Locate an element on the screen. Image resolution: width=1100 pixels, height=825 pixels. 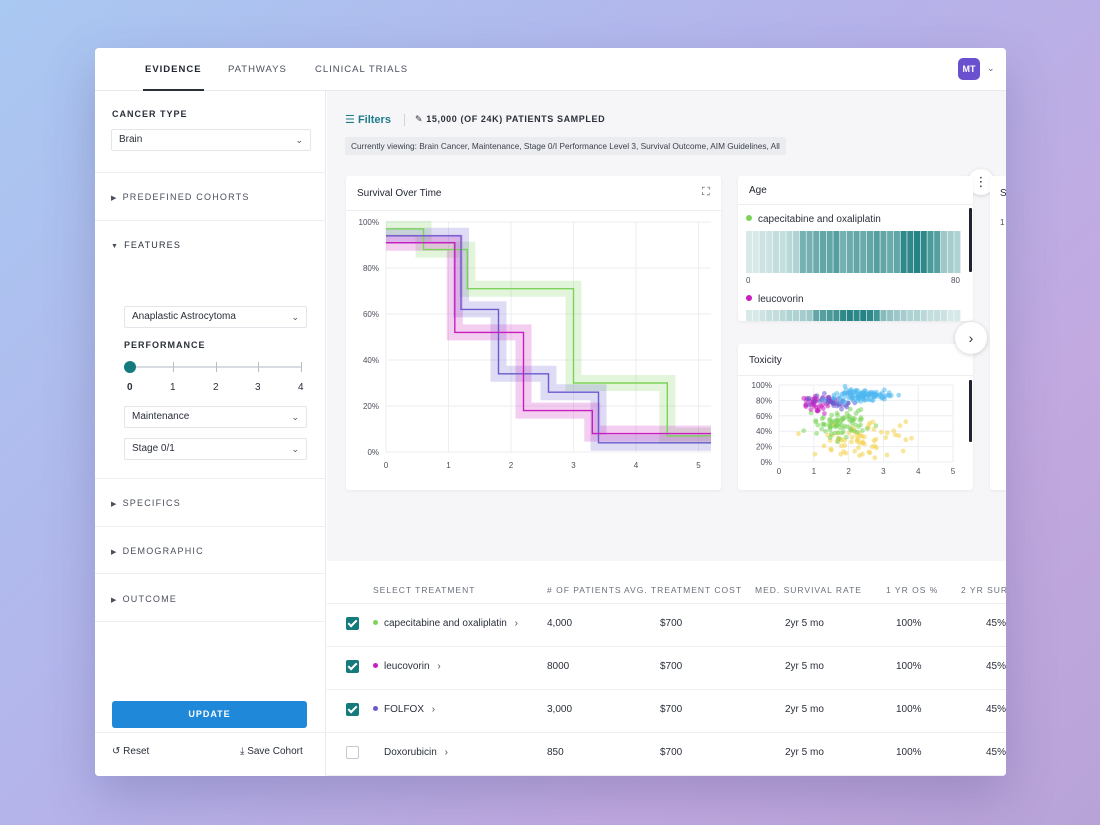
survival-card-title: Survival Over Time is located at coordinates (399, 193).